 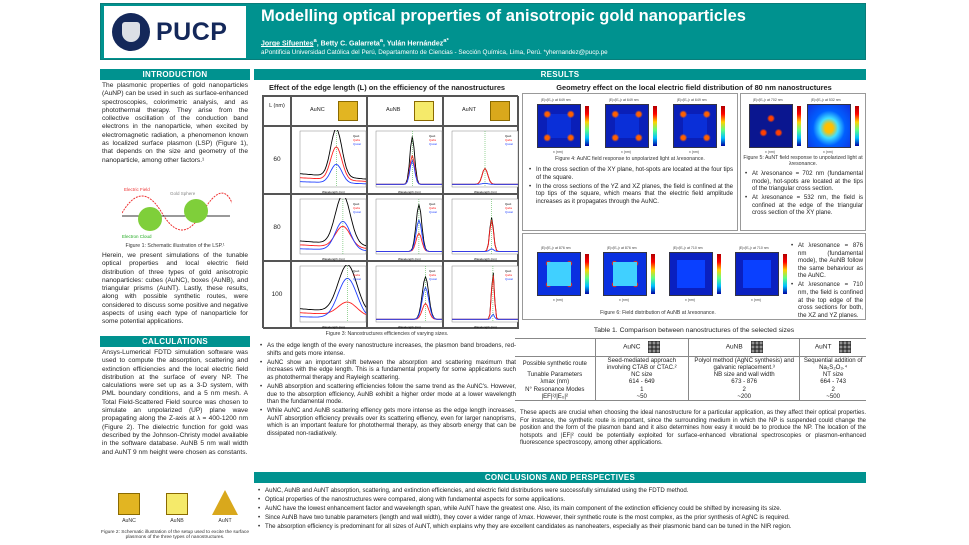 I want to click on map-title: |E|²/|E₀|² at 876 nm, so click(x=622, y=248).